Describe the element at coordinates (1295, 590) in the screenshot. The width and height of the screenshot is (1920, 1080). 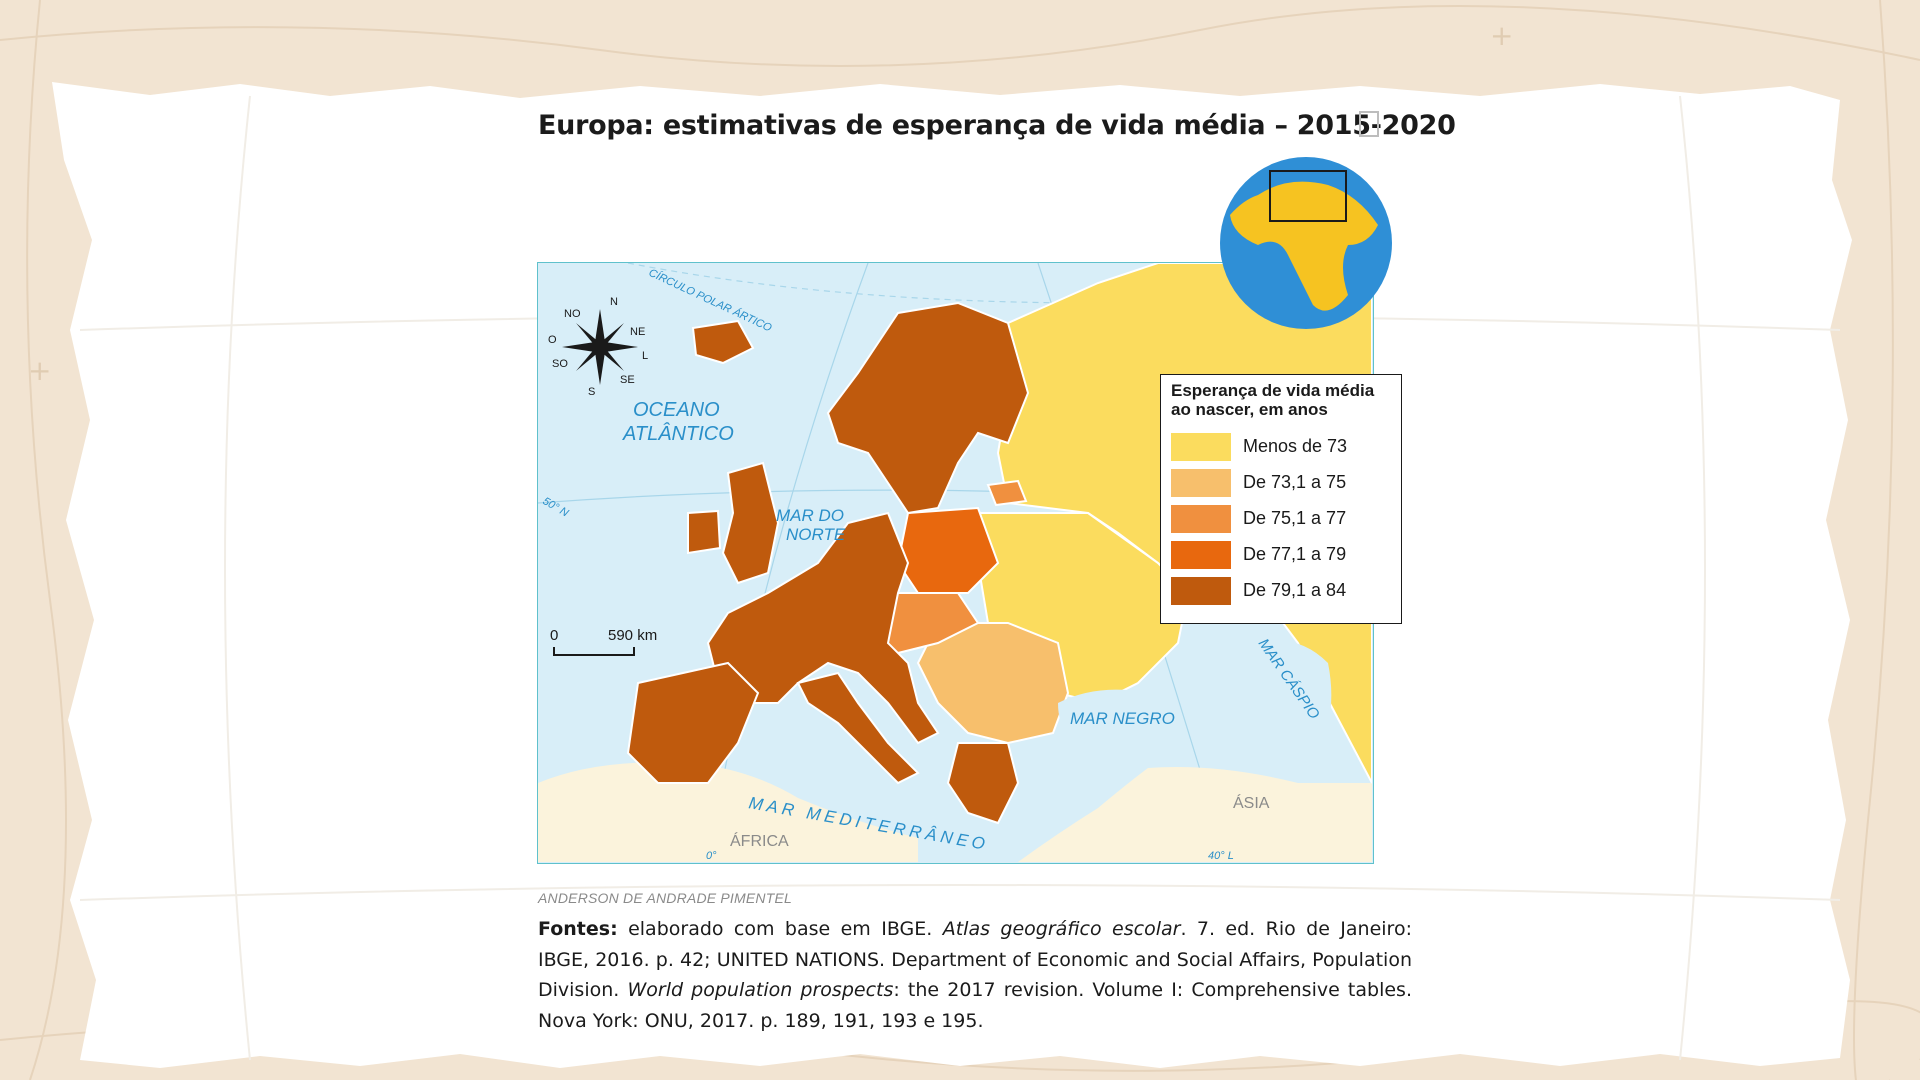
I see `legend-label: De 79,1 a 84` at that location.